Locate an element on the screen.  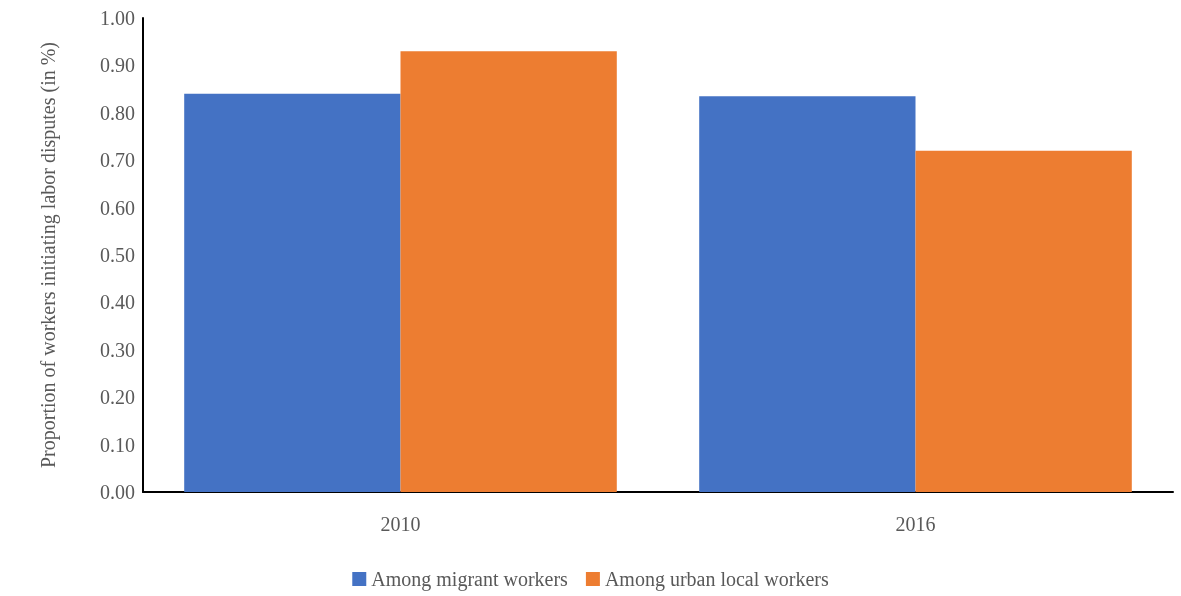
y-tick-label: 0.30 is located at coordinates (117, 349).